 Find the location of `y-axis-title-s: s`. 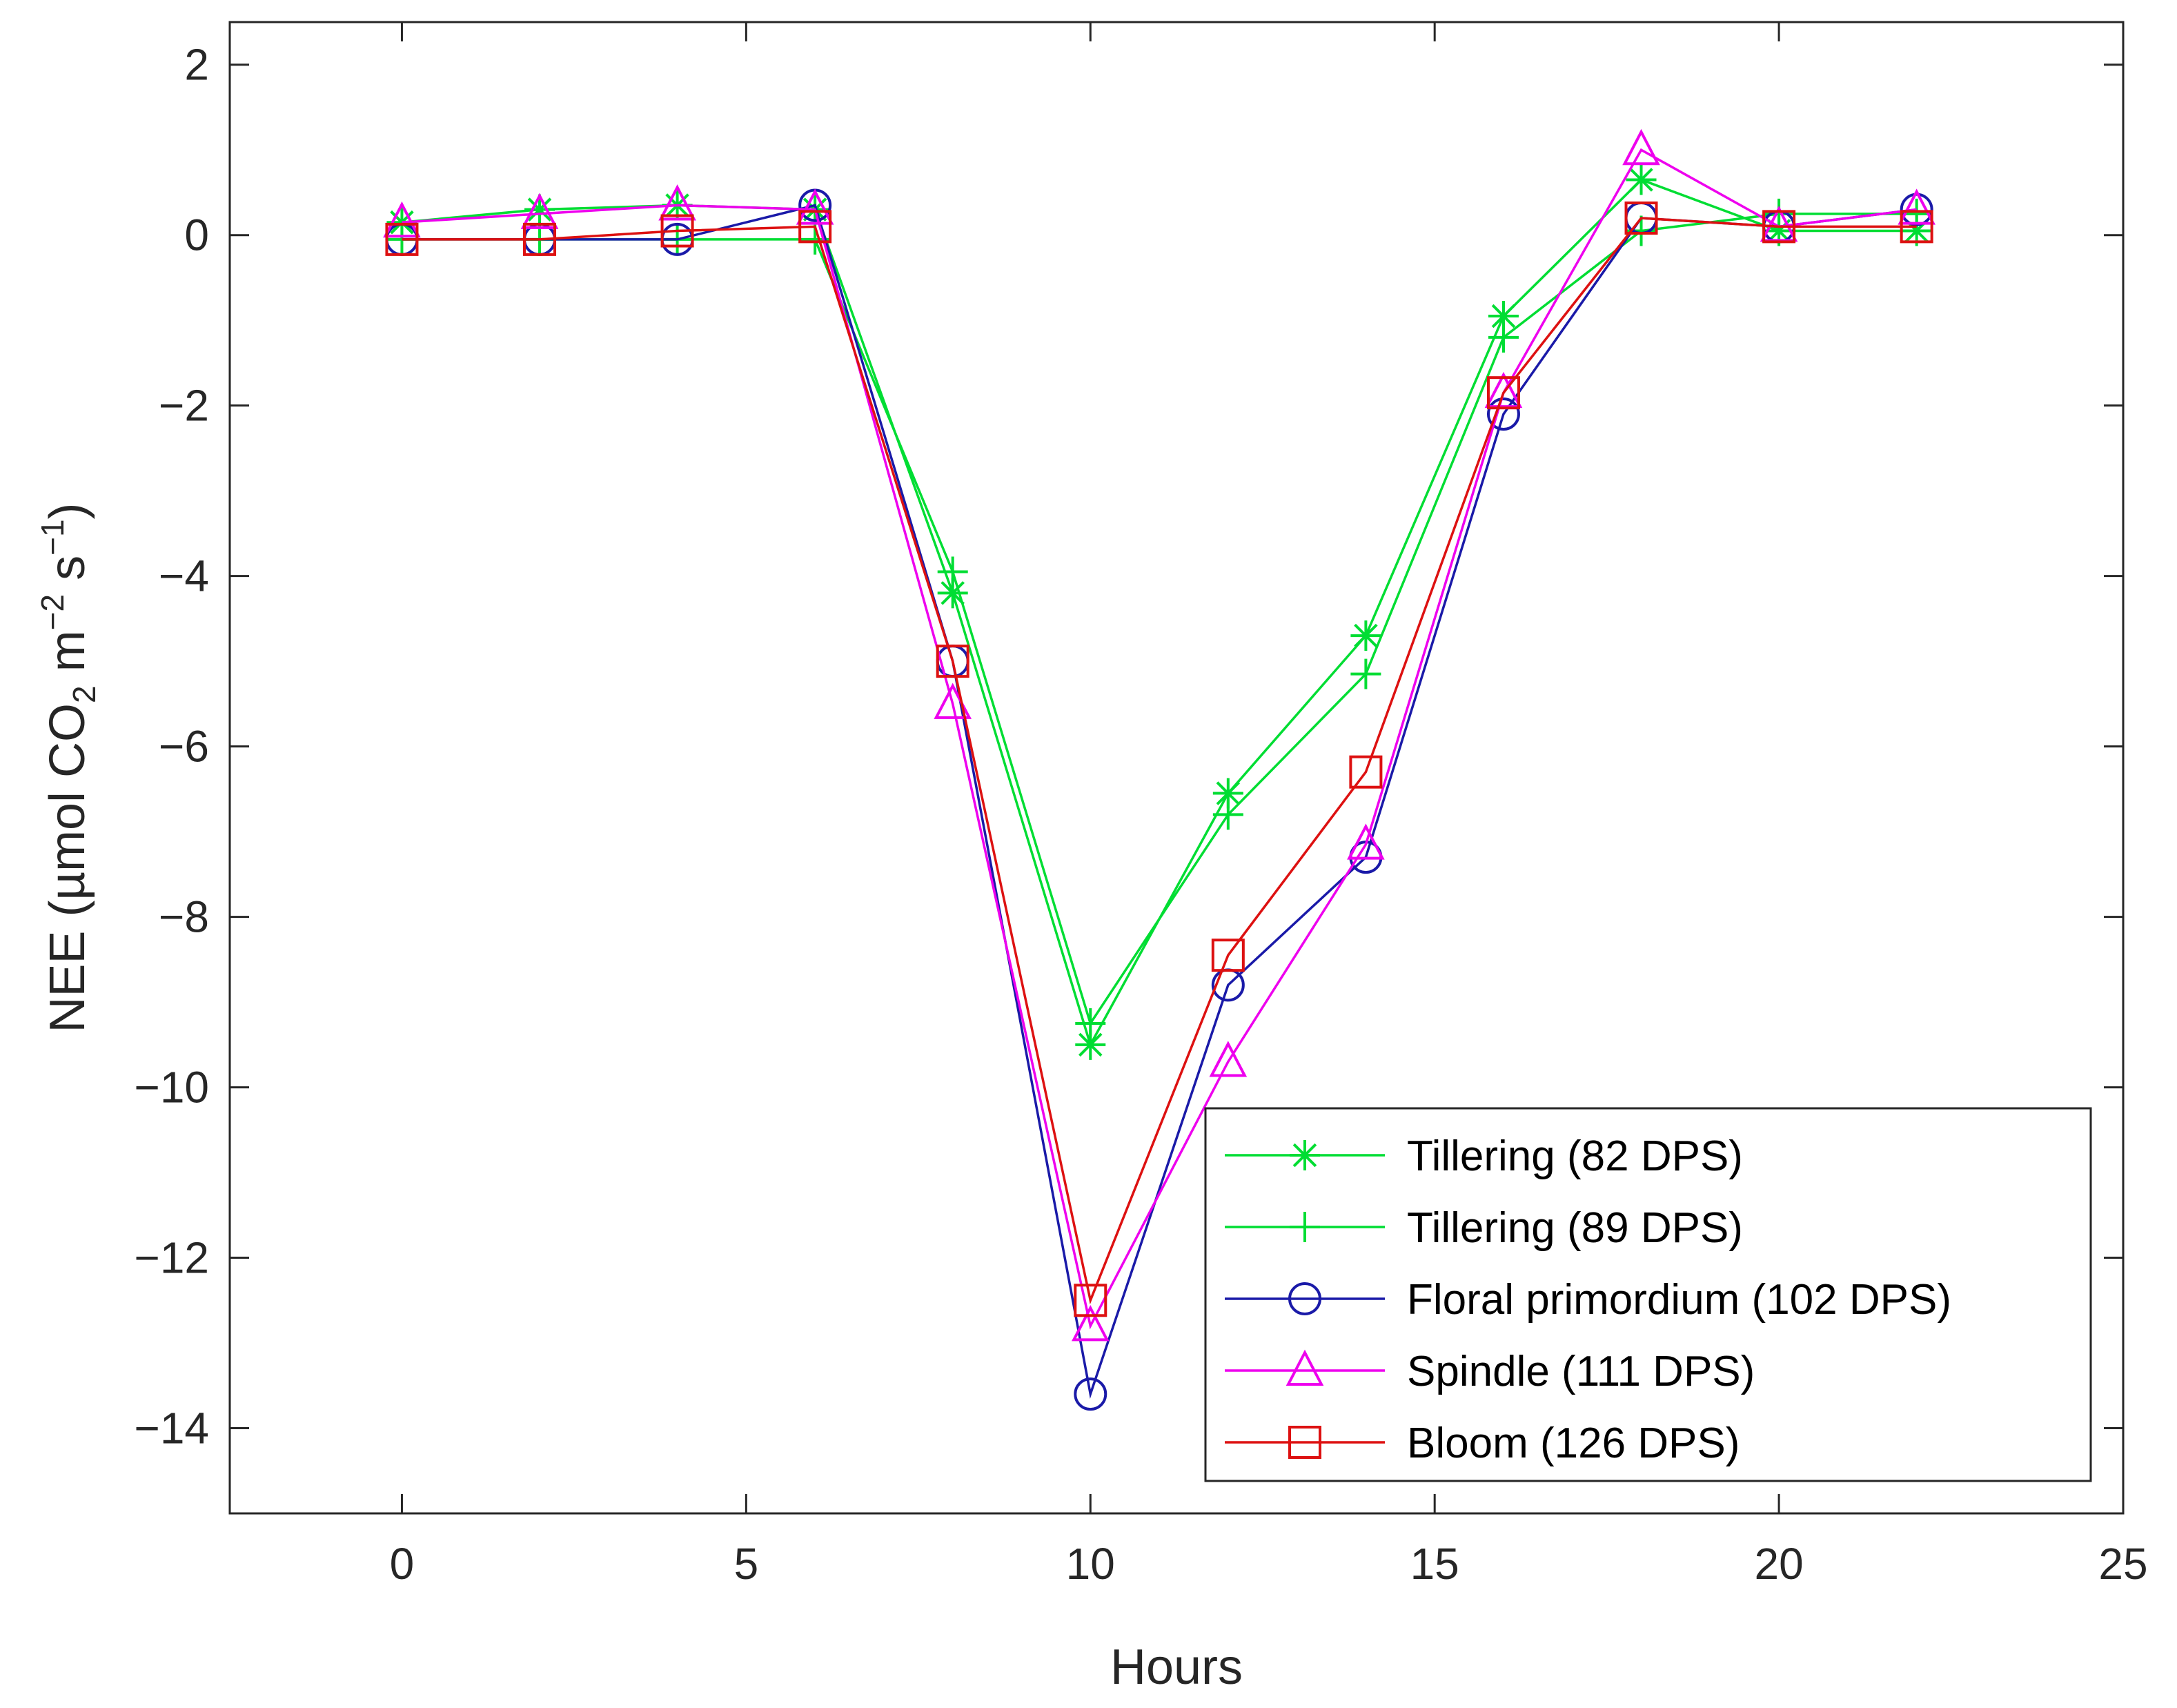

y-axis-title-s: s is located at coordinates (67, 575).